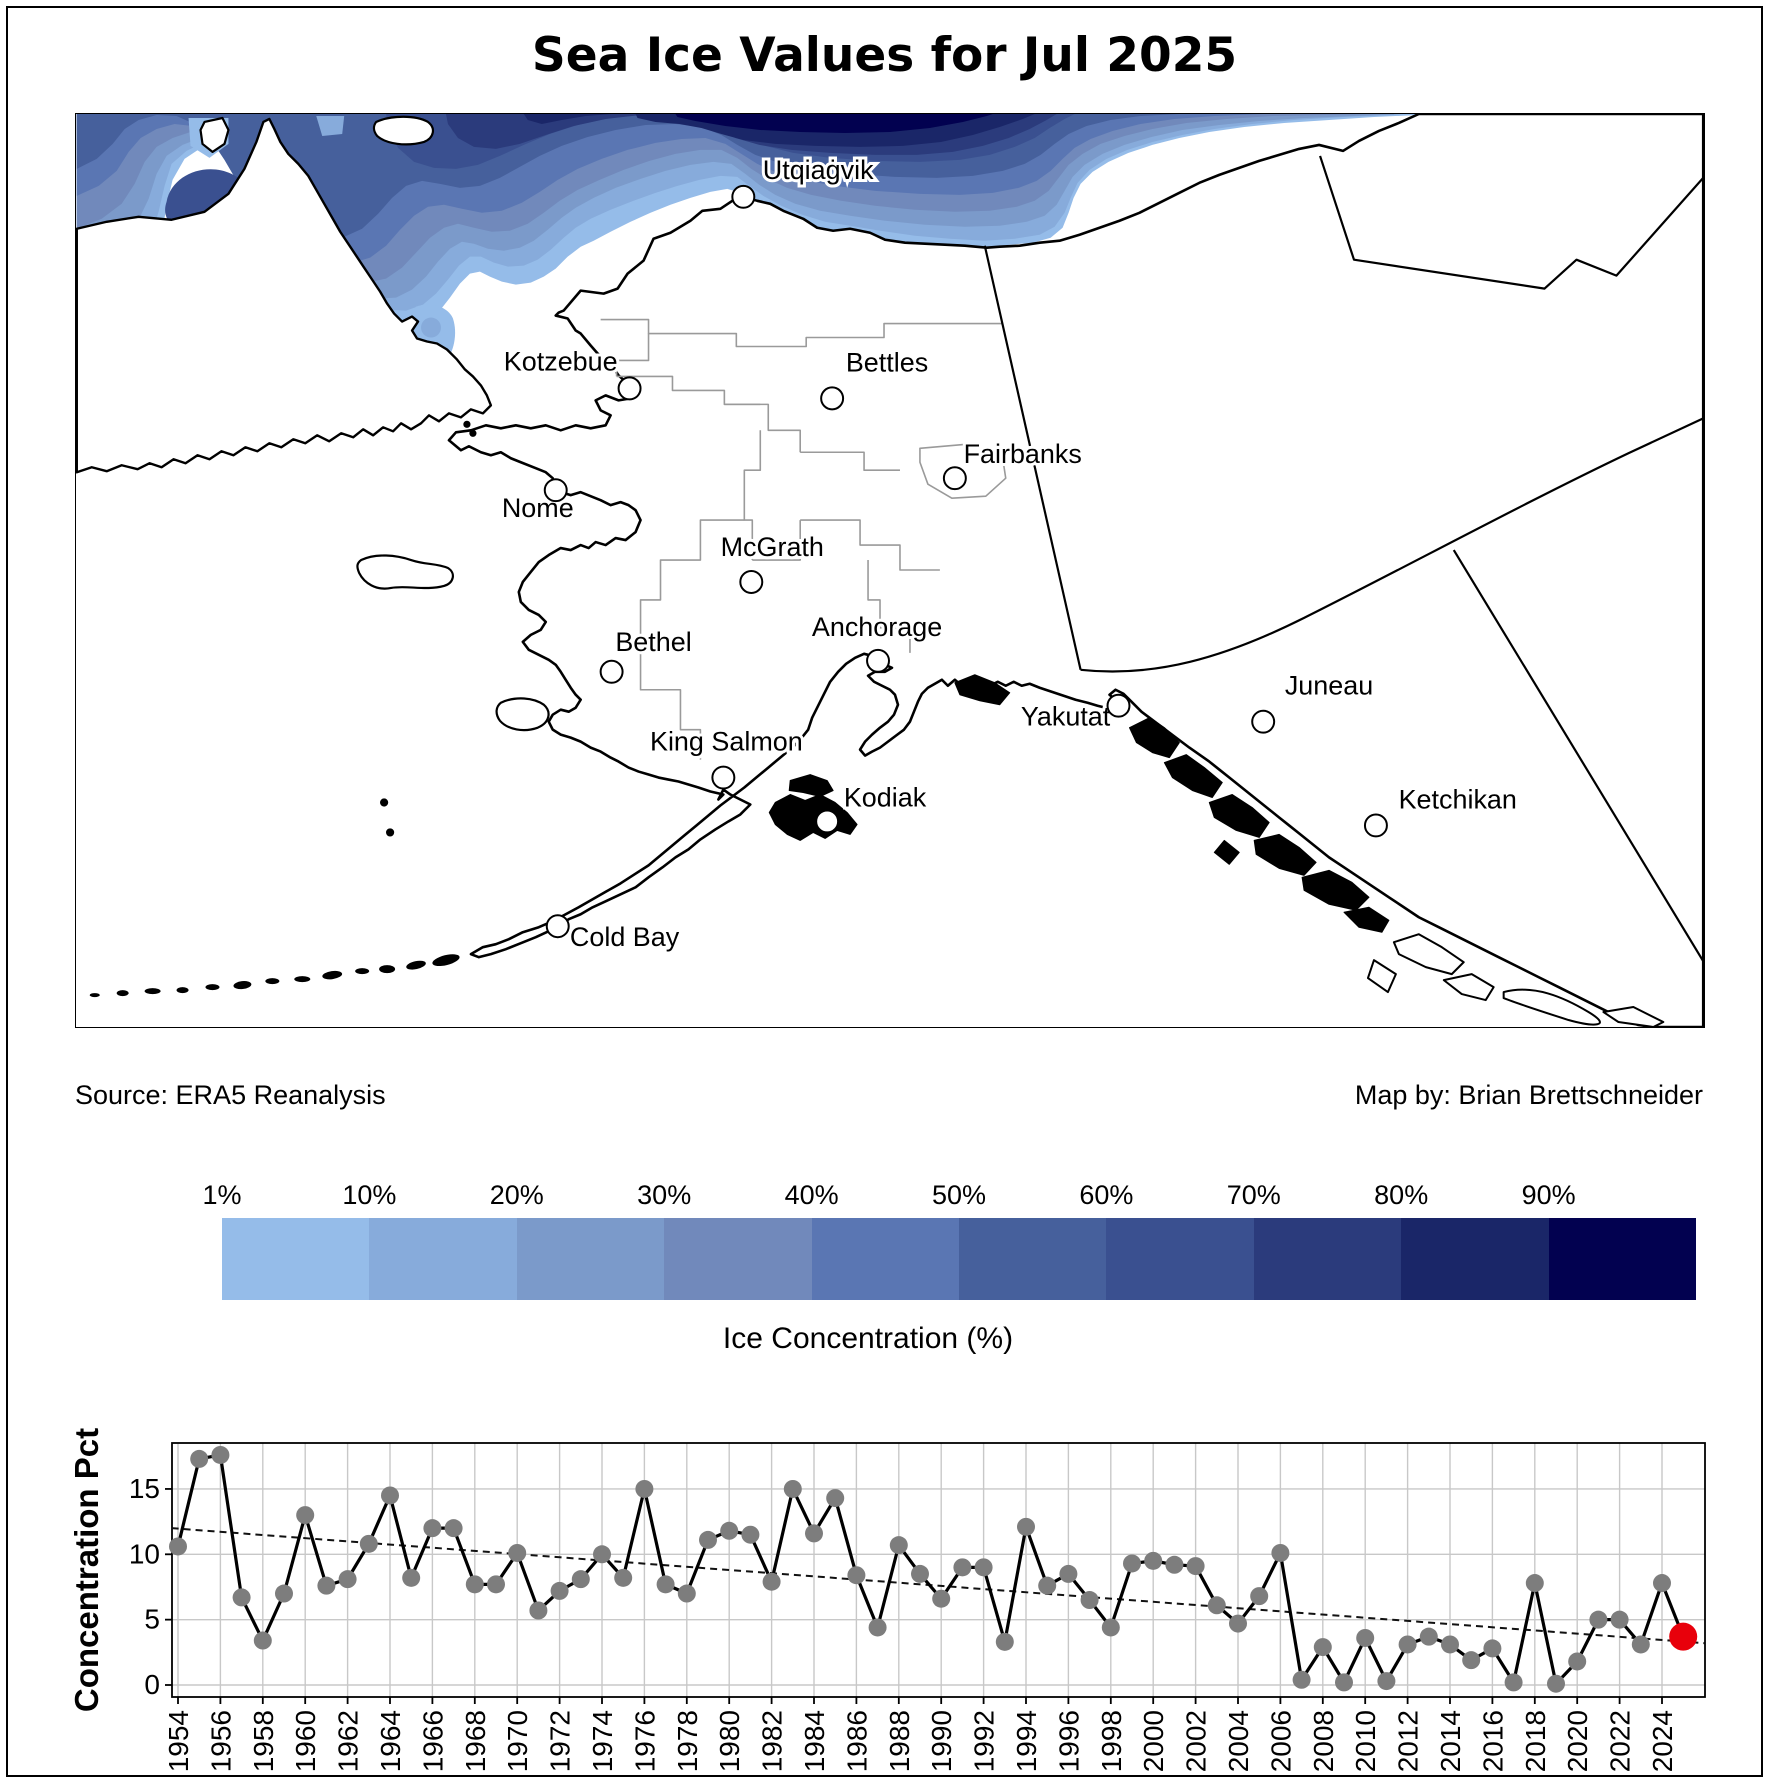 This screenshot has height=1783, width=1769. What do you see at coordinates (856, 1741) in the screenshot?
I see `x-tick-label: 1986` at bounding box center [856, 1741].